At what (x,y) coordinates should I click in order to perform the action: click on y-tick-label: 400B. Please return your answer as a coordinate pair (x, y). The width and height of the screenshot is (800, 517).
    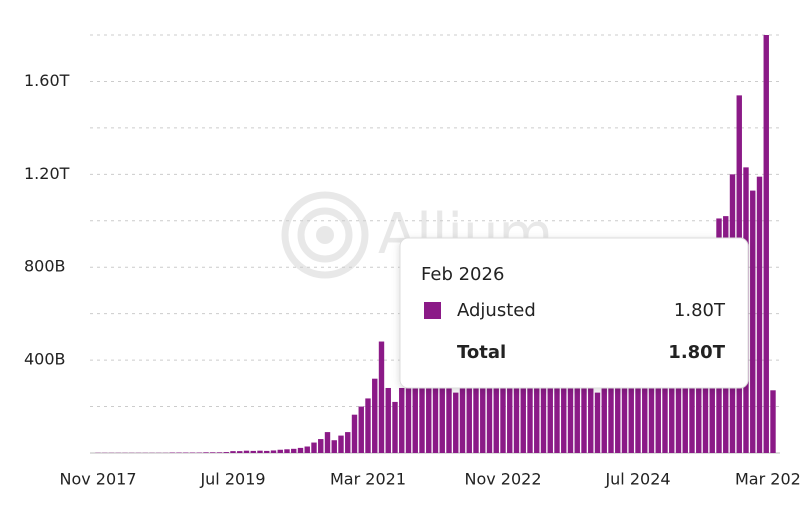
    Looking at the image, I should click on (45, 359).